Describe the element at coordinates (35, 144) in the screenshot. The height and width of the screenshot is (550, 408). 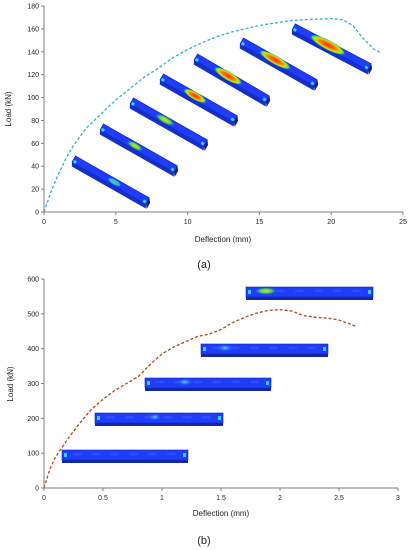
I see `y-tick-label: 60` at that location.